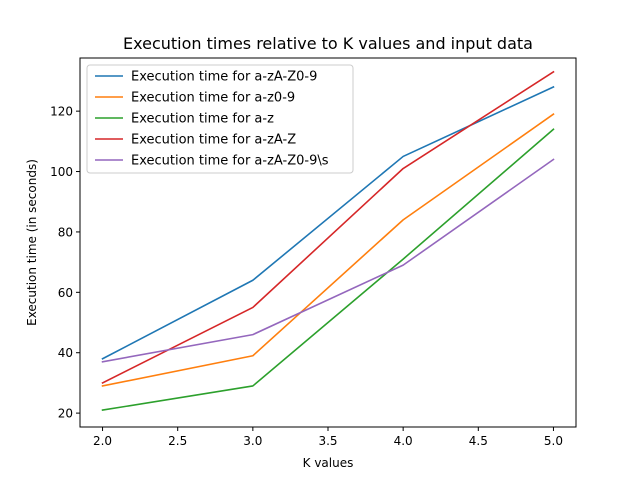 The height and width of the screenshot is (480, 640). What do you see at coordinates (230, 161) in the screenshot?
I see `legend-label: Execution time for a-zA-Z0-9\s` at bounding box center [230, 161].